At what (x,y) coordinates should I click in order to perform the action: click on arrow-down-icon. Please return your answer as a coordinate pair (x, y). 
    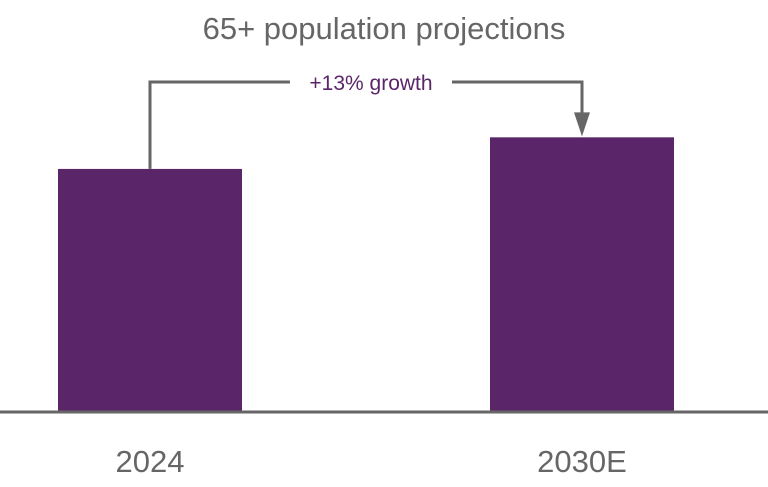
    Looking at the image, I should click on (582, 124).